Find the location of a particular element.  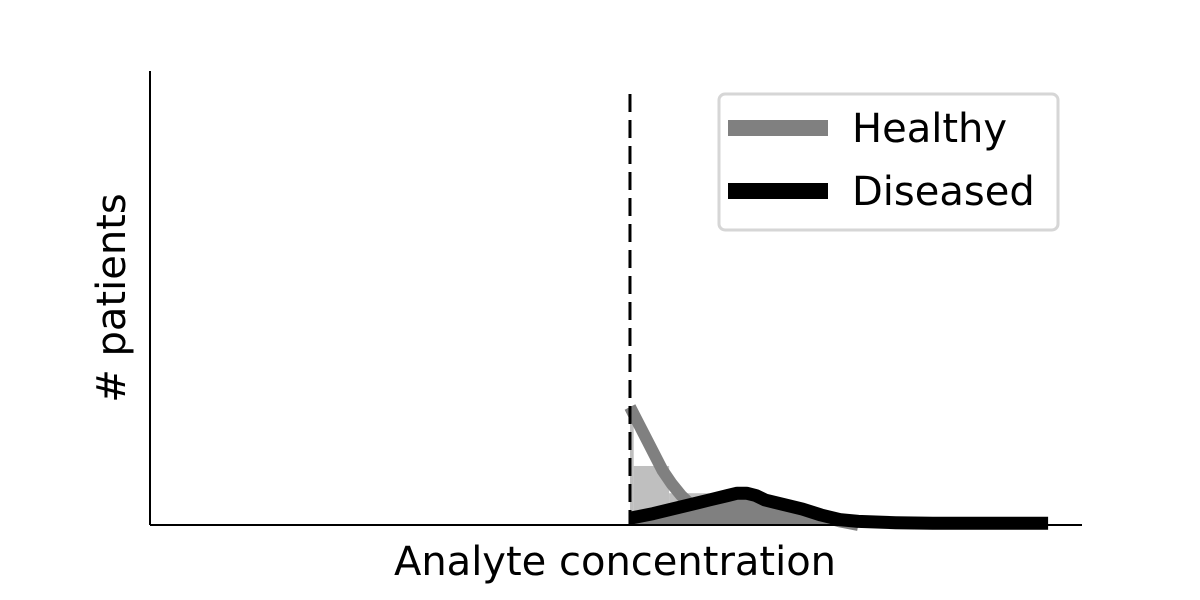

legend: Healthy Diseased is located at coordinates (888, 162).